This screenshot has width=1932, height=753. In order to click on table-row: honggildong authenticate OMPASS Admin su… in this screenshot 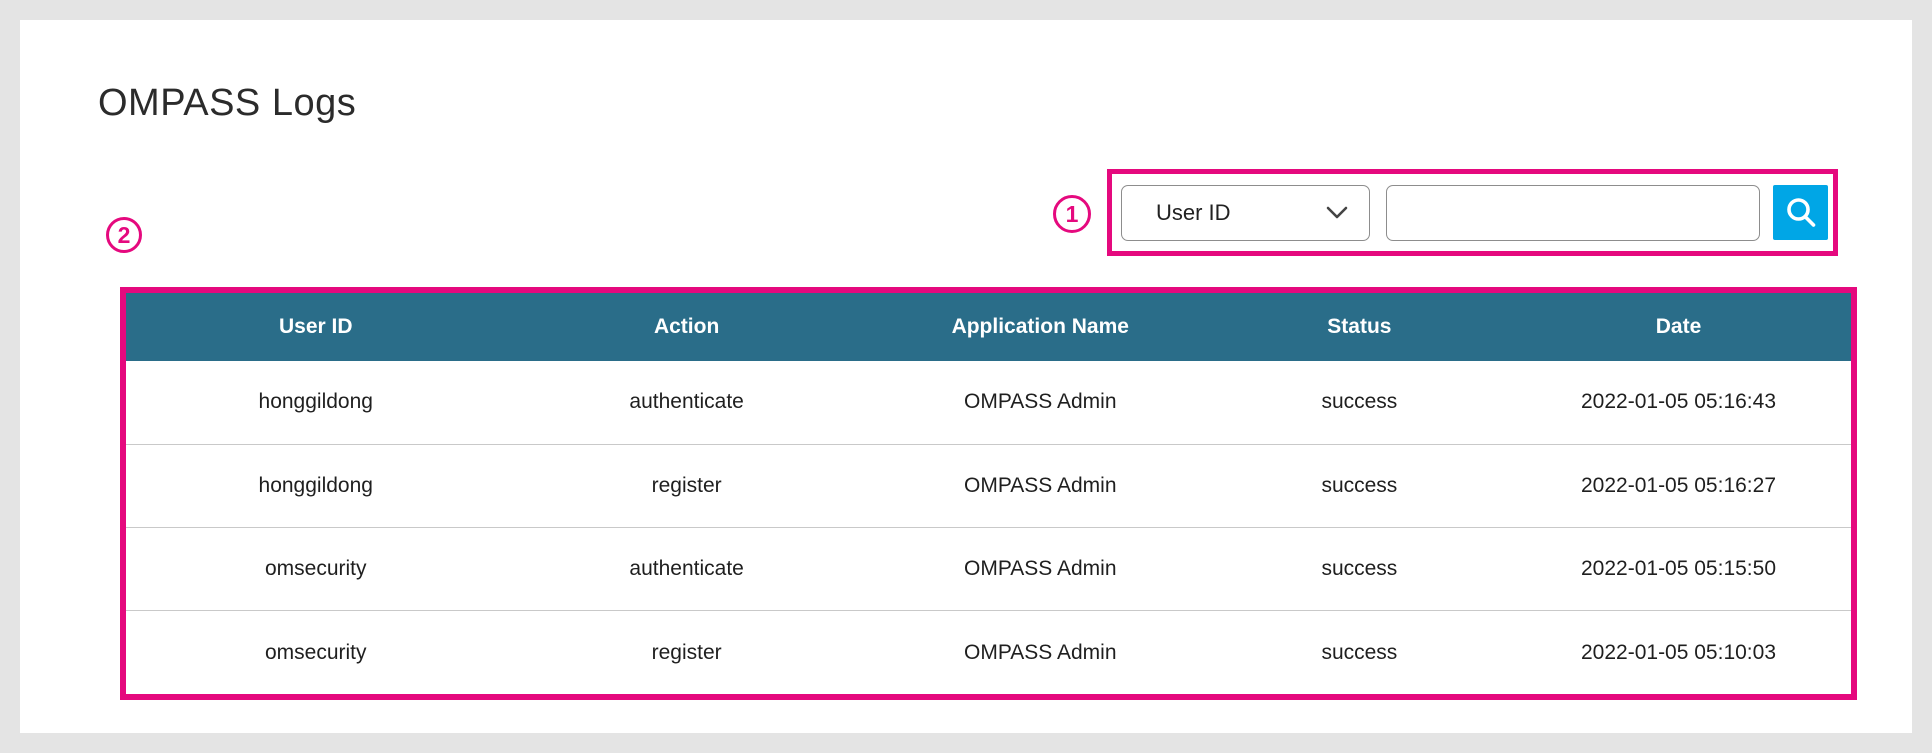, I will do `click(988, 403)`.